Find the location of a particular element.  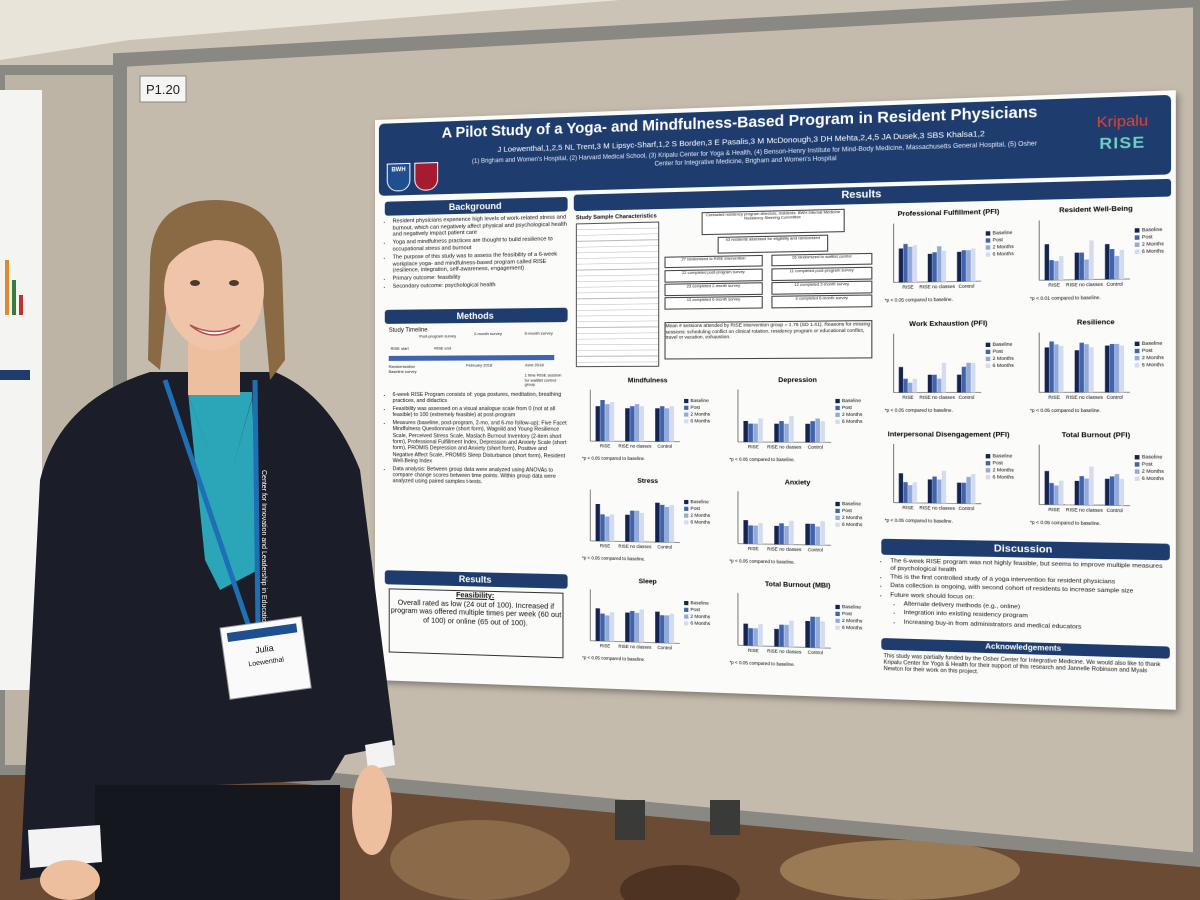

flow-box: 12 completed 2-month survey is located at coordinates (821, 288).